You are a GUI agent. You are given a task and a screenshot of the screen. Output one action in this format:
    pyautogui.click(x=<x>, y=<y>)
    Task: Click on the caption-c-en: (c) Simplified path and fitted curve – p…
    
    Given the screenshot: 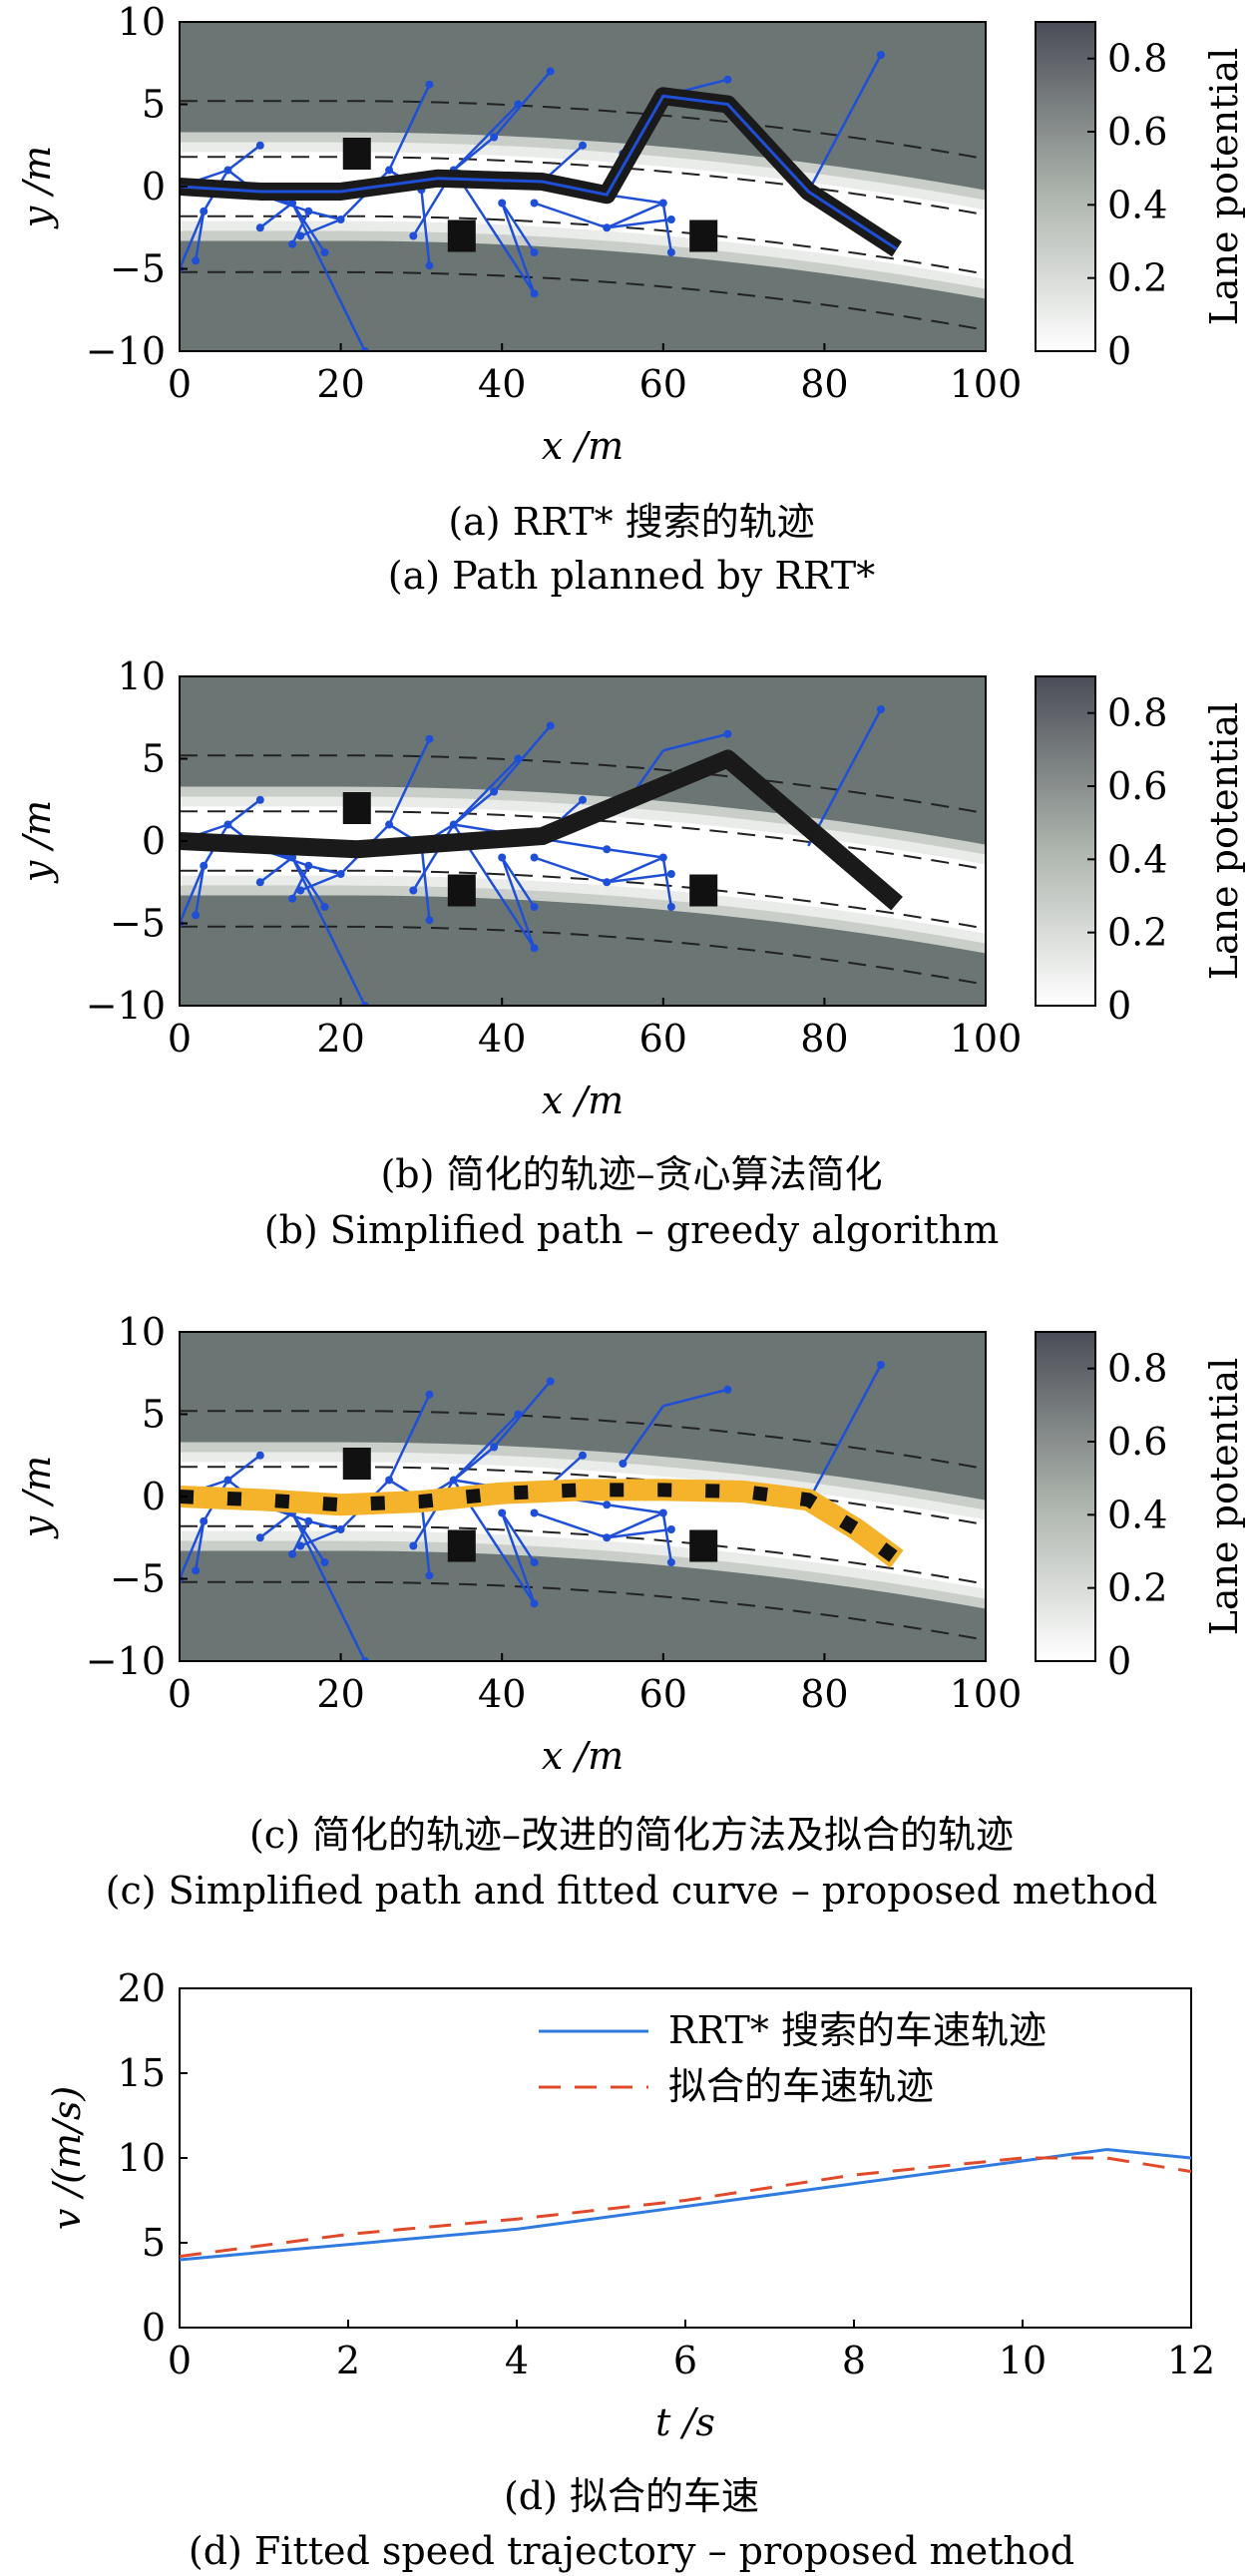 What is the action you would take?
    pyautogui.click(x=632, y=1891)
    